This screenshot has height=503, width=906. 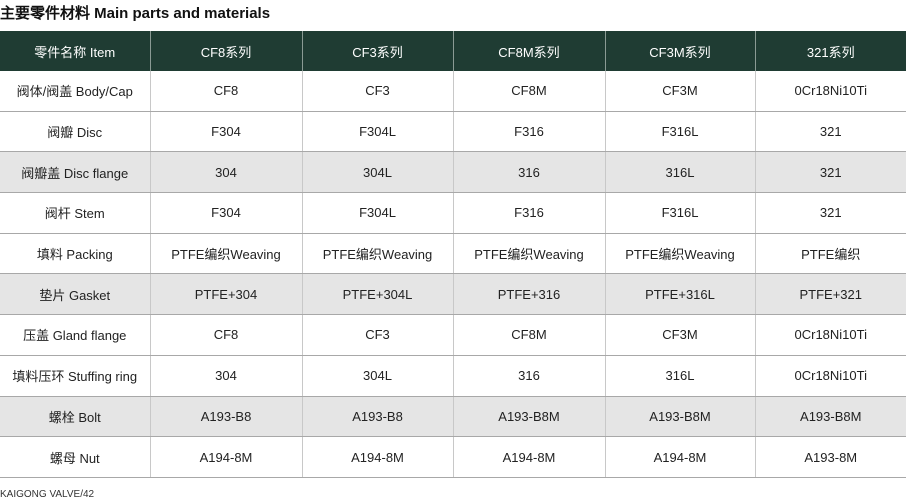 What do you see at coordinates (226, 51) in the screenshot?
I see `header-cell: CF8系列` at bounding box center [226, 51].